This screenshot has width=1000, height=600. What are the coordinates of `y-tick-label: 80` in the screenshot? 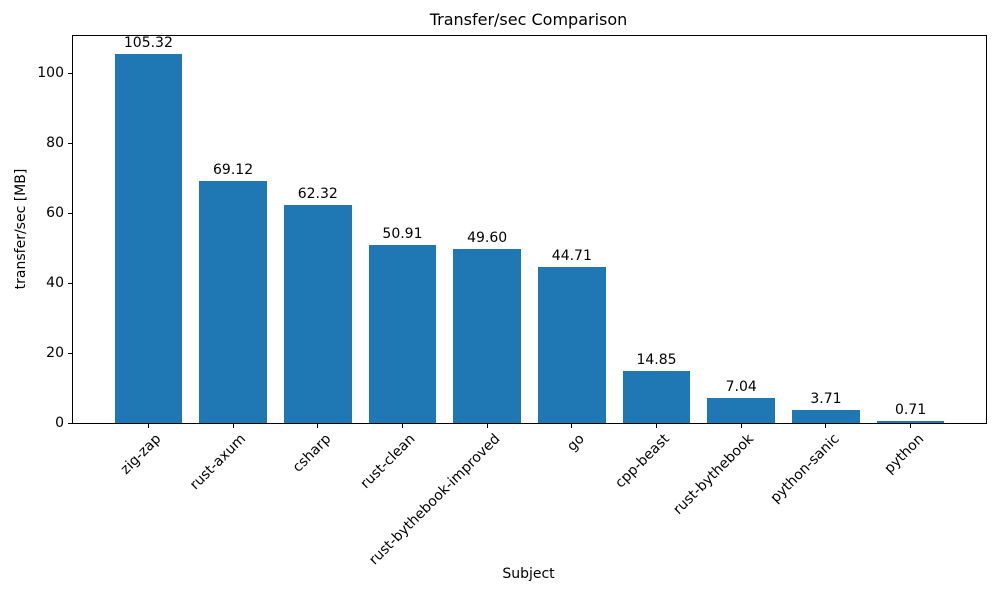 It's located at (55, 143).